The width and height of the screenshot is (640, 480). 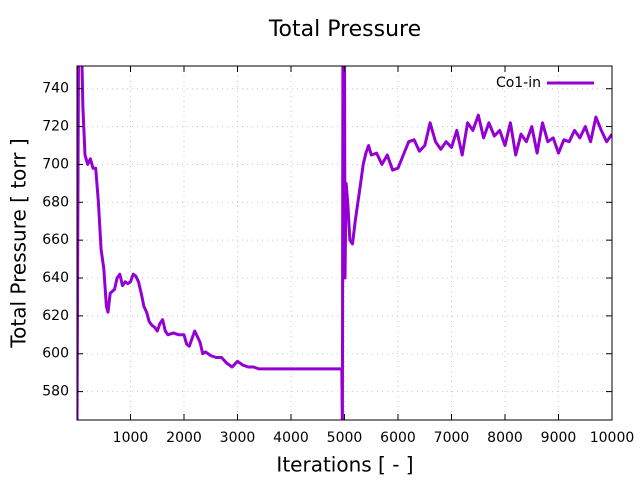 I want to click on y-tick-label: 660, so click(x=55, y=240).